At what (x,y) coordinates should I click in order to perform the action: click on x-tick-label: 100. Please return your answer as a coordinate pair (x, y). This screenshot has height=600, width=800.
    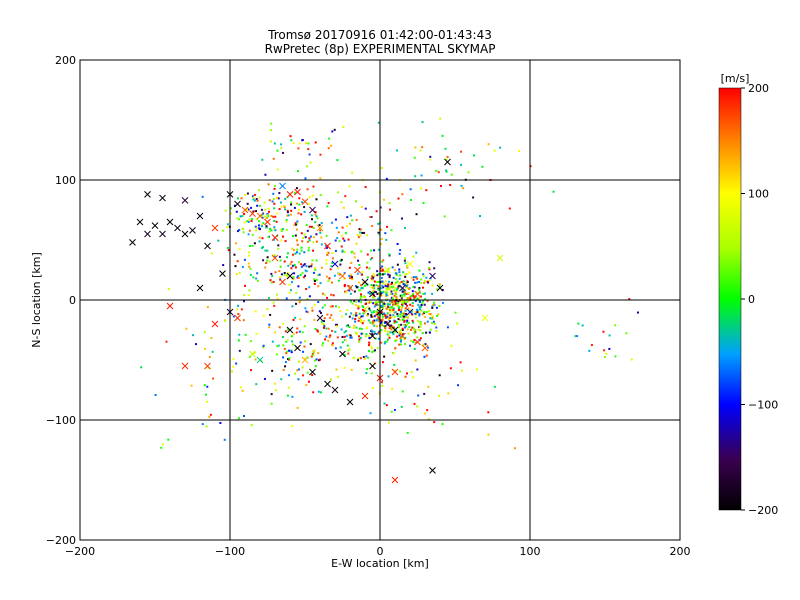
    Looking at the image, I should click on (530, 551).